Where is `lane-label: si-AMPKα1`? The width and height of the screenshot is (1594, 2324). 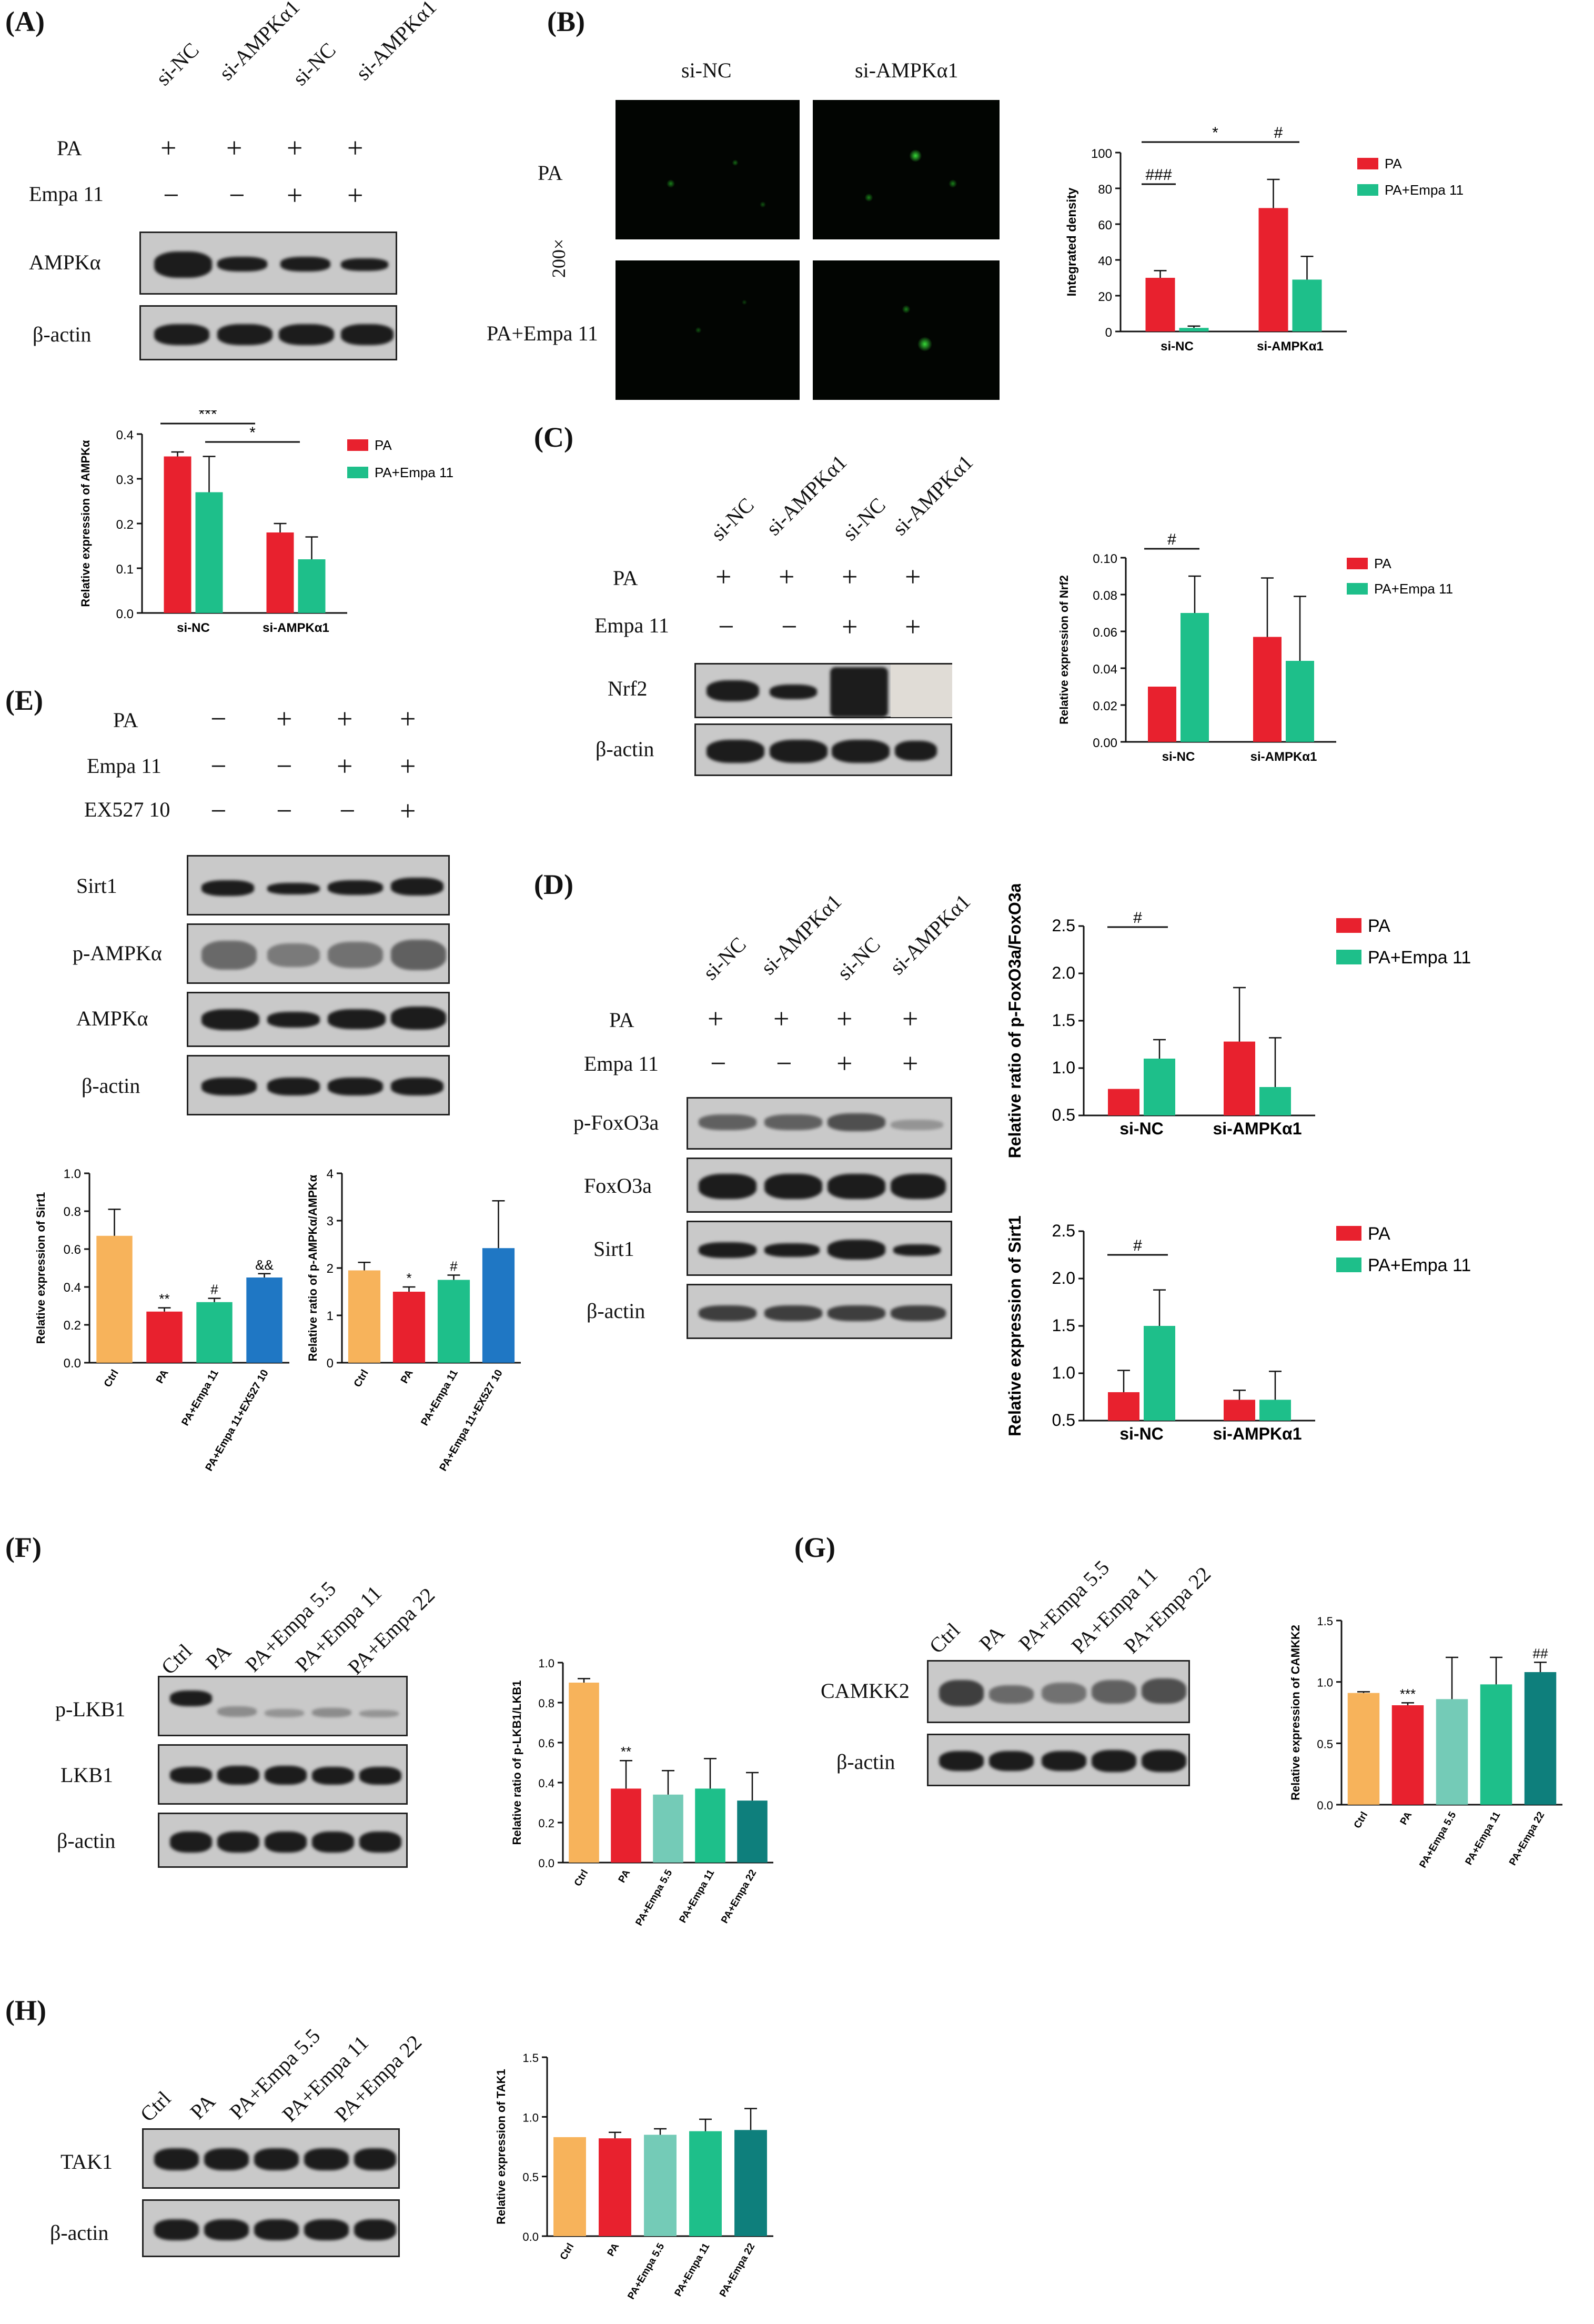
lane-label: si-AMPKα1 is located at coordinates (932, 495).